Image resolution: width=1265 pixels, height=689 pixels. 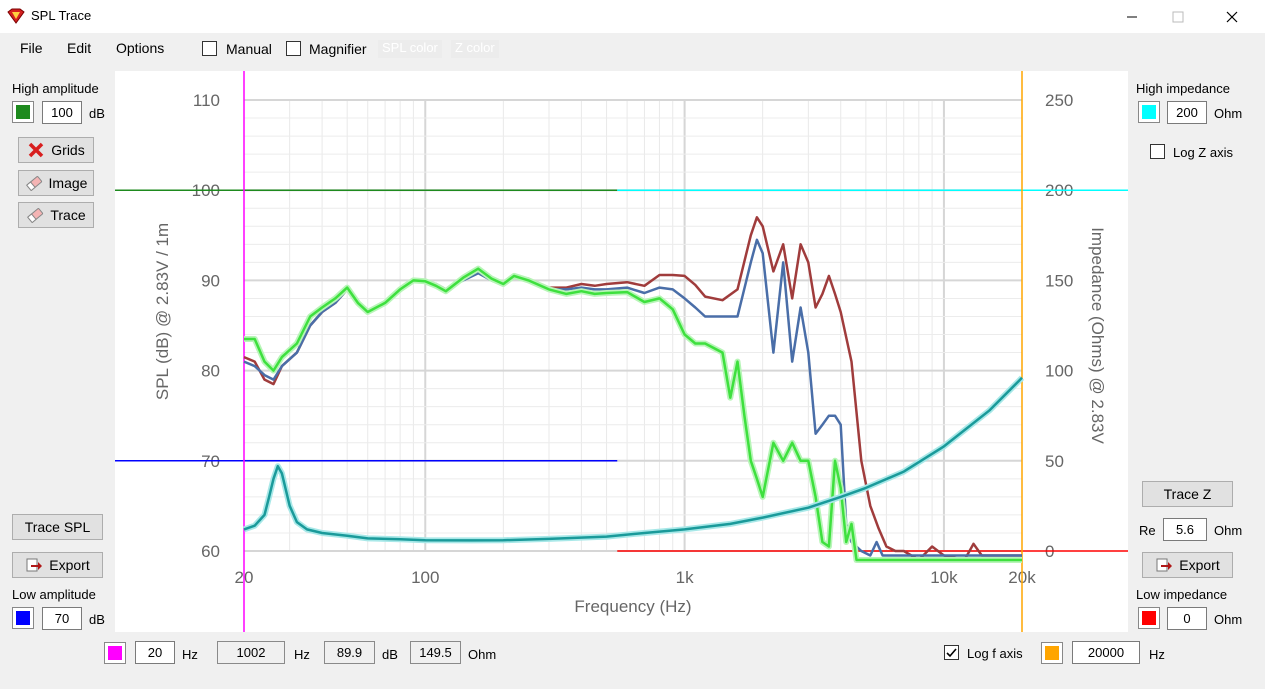 What do you see at coordinates (155, 652) in the screenshot?
I see `low-frequency-input: 20` at bounding box center [155, 652].